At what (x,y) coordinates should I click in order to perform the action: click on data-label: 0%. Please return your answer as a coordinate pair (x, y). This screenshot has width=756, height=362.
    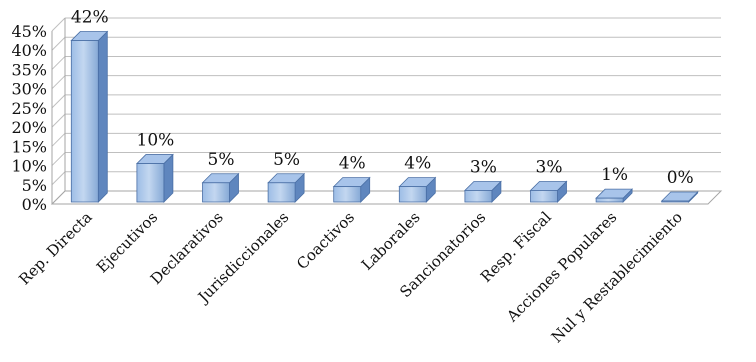
    Looking at the image, I should click on (680, 178).